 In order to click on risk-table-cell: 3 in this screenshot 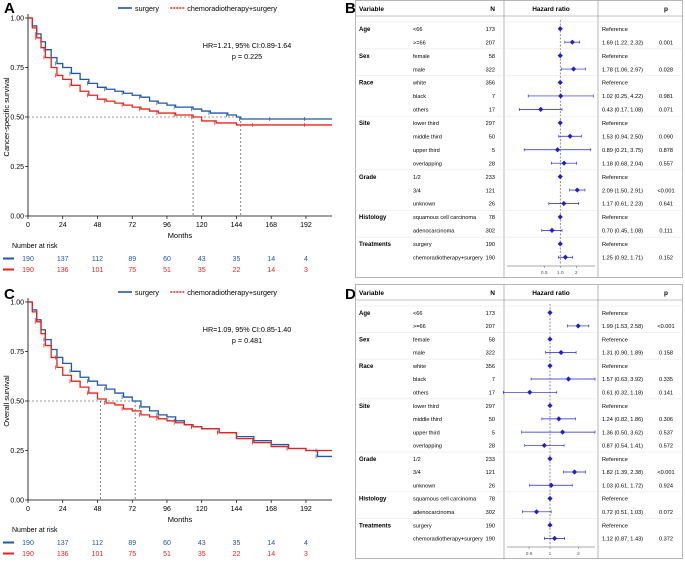, I will do `click(306, 270)`.